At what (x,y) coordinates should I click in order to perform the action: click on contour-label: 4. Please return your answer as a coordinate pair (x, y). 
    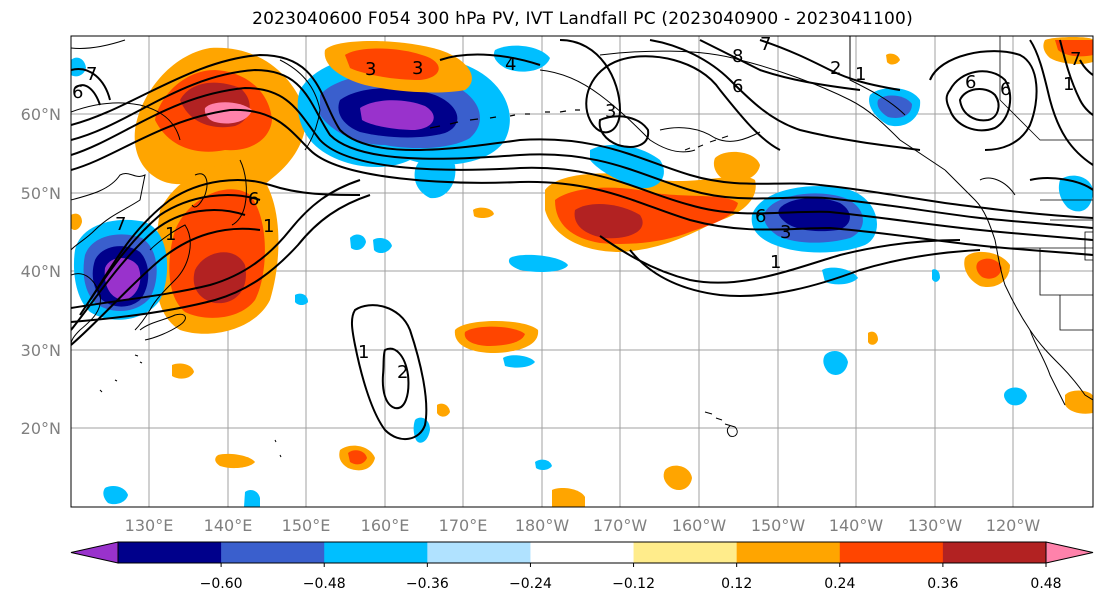
    Looking at the image, I should click on (510, 64).